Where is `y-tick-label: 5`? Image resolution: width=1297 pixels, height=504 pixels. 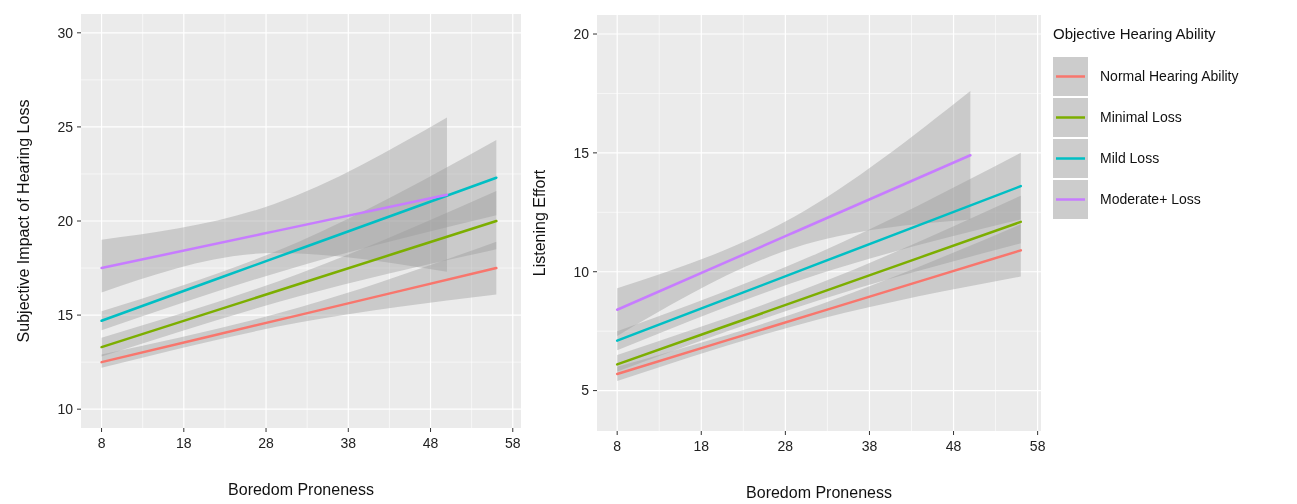 y-tick-label: 5 is located at coordinates (585, 390).